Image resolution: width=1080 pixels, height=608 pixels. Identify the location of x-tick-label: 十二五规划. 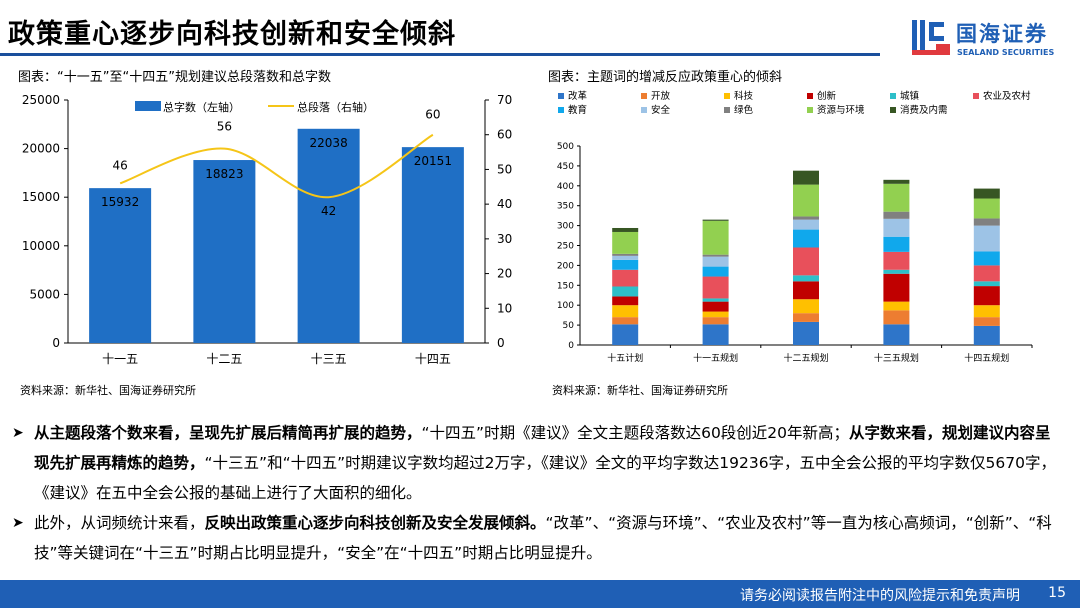
(805, 358).